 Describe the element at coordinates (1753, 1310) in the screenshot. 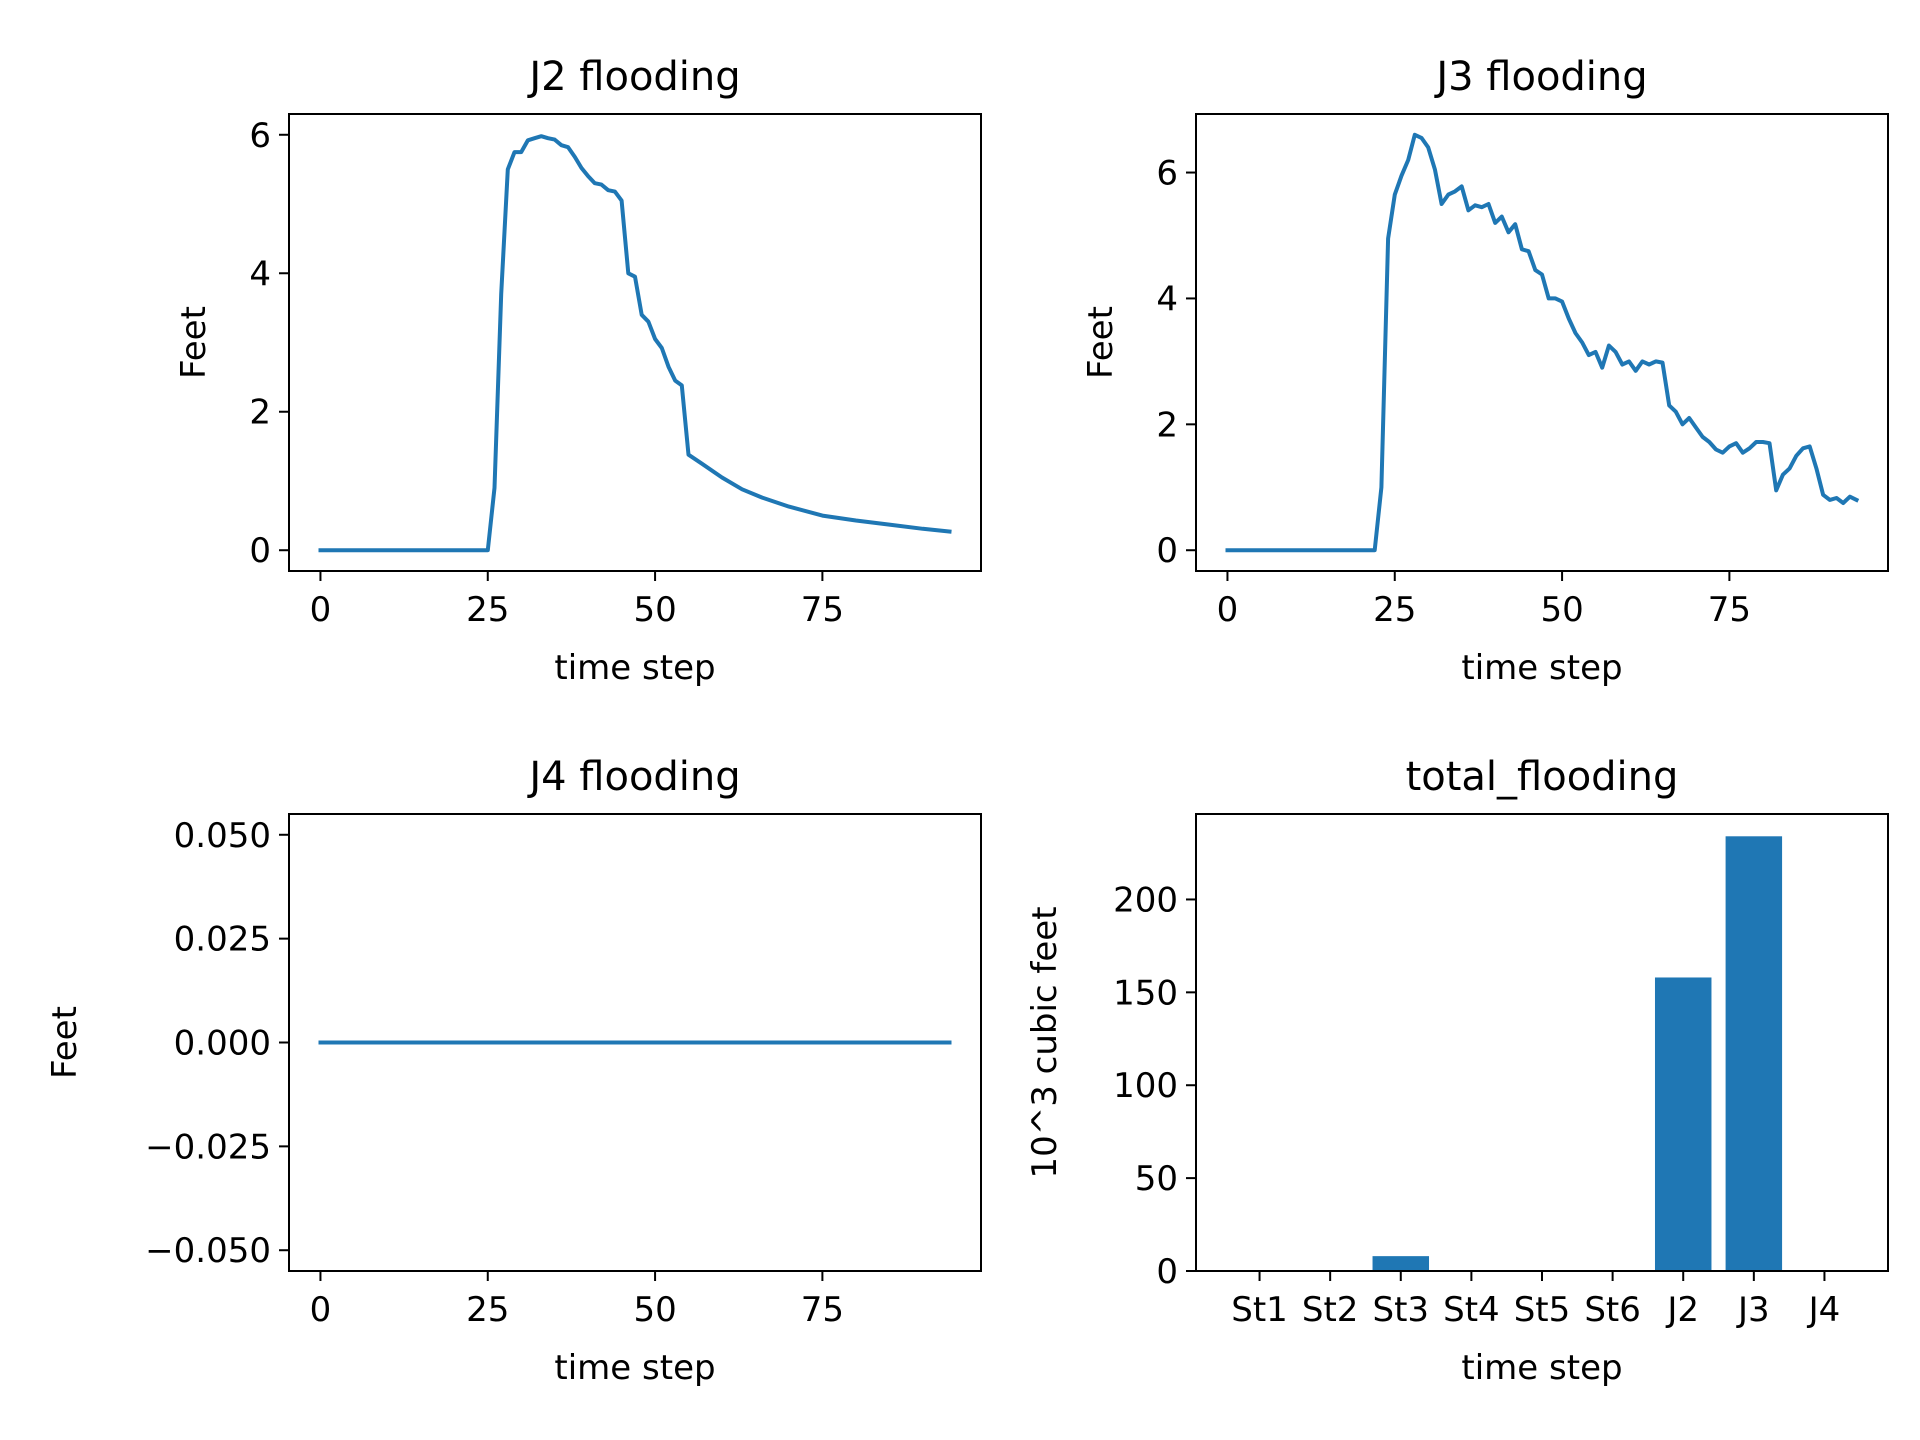

I see `x-tick-label: J3` at that location.